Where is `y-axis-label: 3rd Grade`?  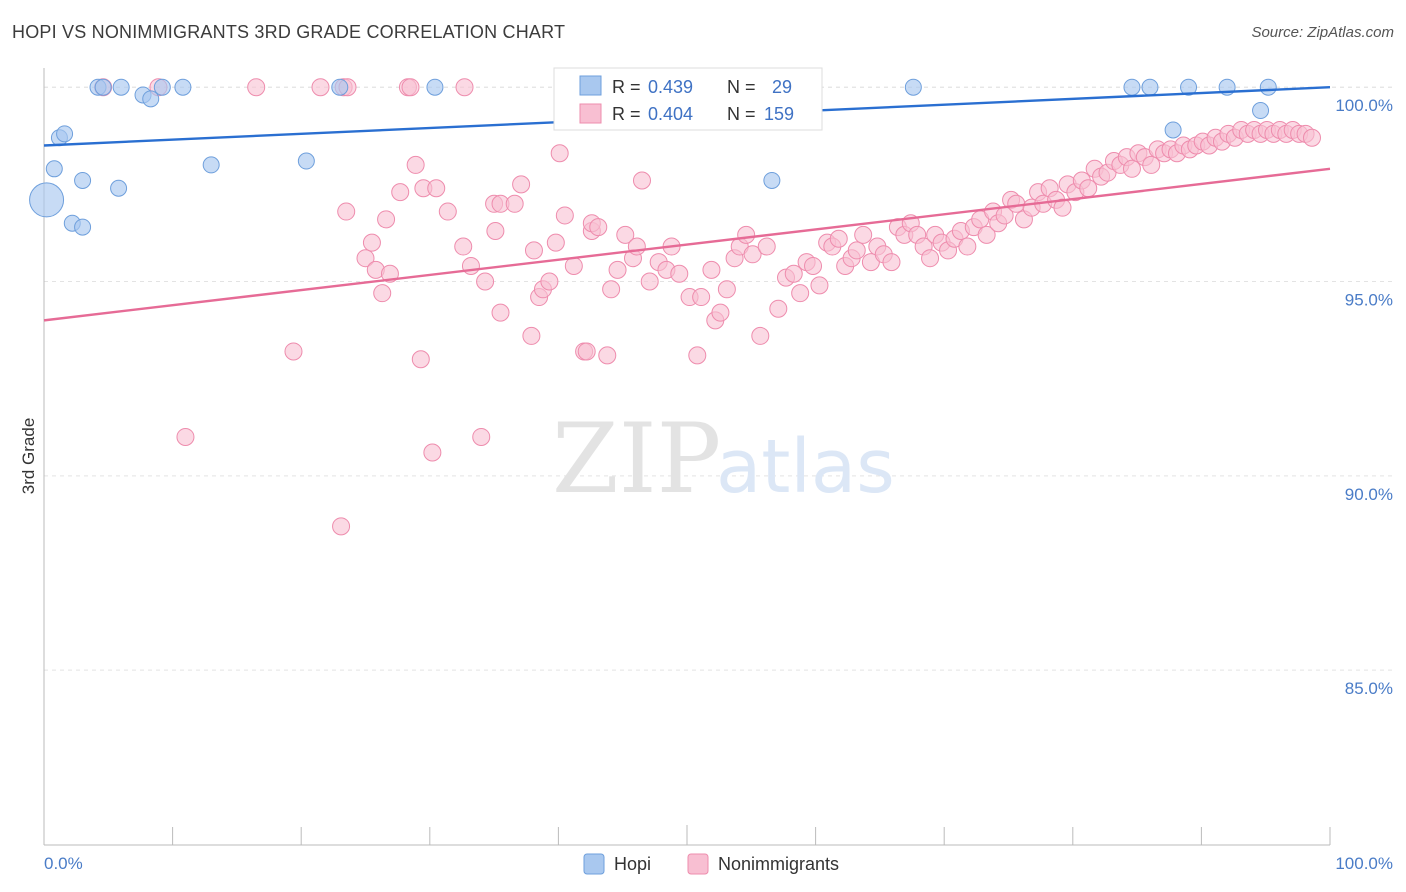 y-axis-label: 3rd Grade is located at coordinates (28, 456).